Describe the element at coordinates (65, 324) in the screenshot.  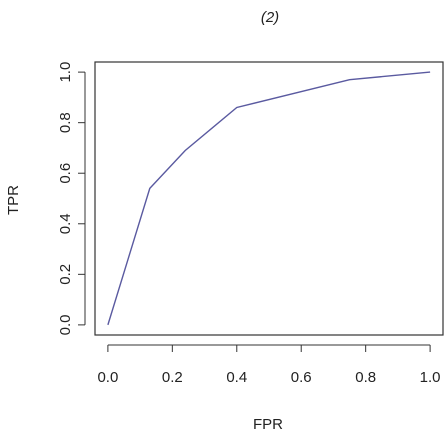
I see `y-tick-label: 0.0` at that location.